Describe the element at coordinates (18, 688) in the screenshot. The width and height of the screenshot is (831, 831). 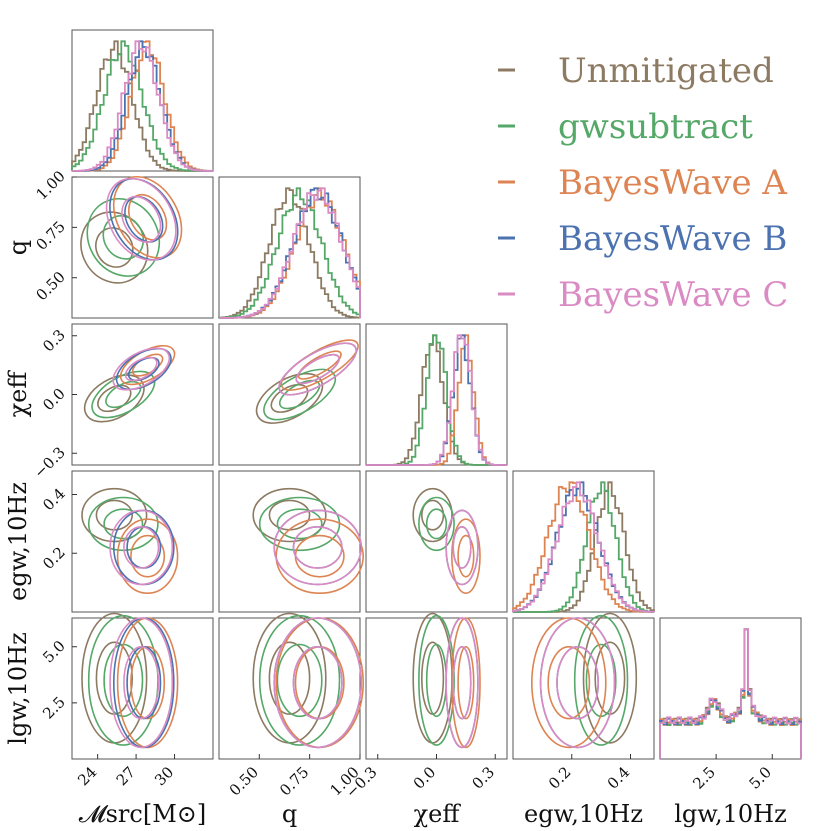
I see `ylabel-l_gw: lgw,10Hz` at that location.